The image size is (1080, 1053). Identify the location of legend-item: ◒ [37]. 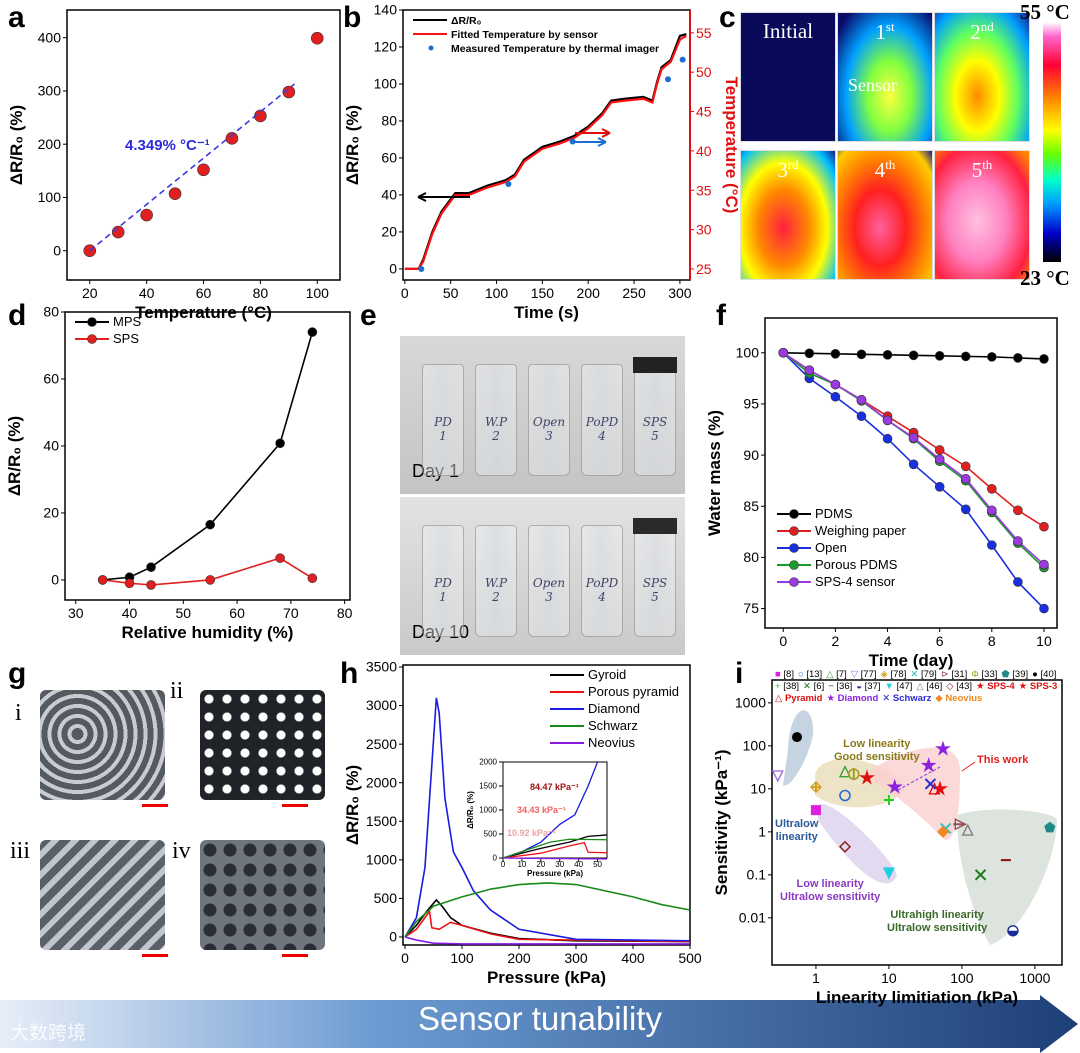
(868, 687).